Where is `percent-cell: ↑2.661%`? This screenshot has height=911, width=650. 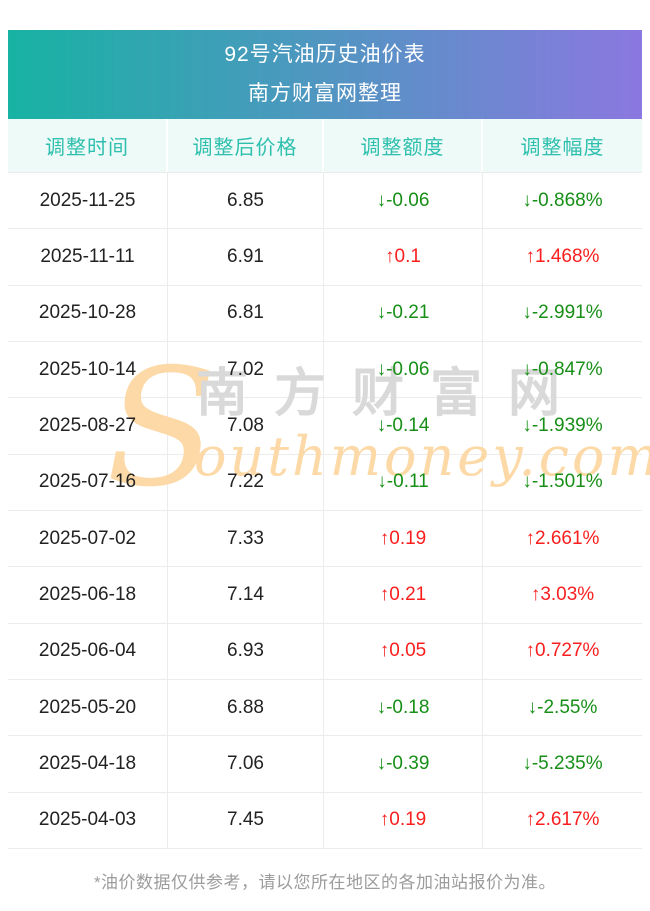 percent-cell: ↑2.661% is located at coordinates (562, 538).